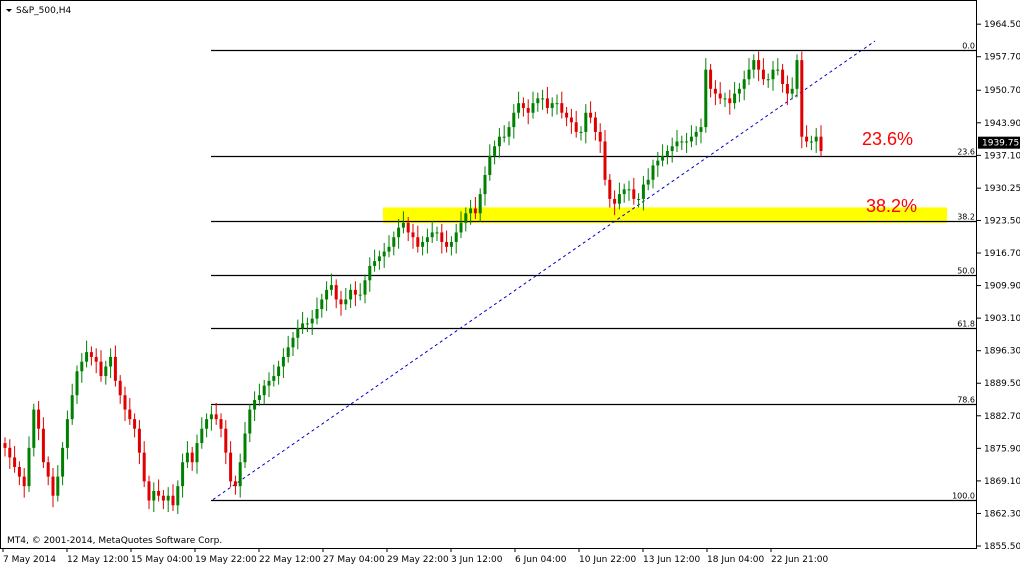  I want to click on fib-level-label: 23.6, so click(966, 152).